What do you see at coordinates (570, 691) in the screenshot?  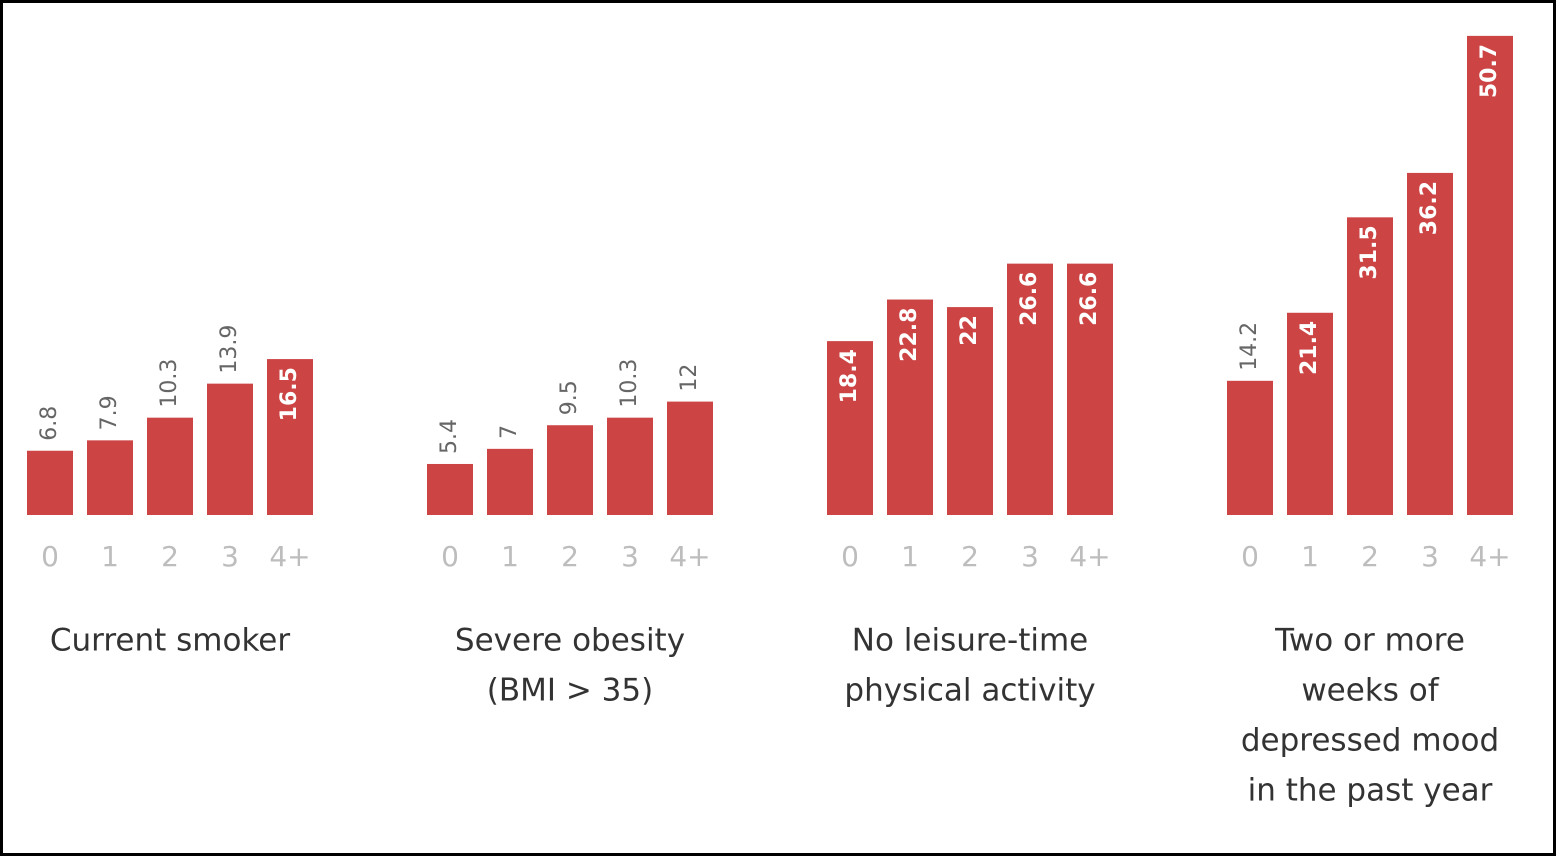 I see `panel-title: (BMI > 35)` at bounding box center [570, 691].